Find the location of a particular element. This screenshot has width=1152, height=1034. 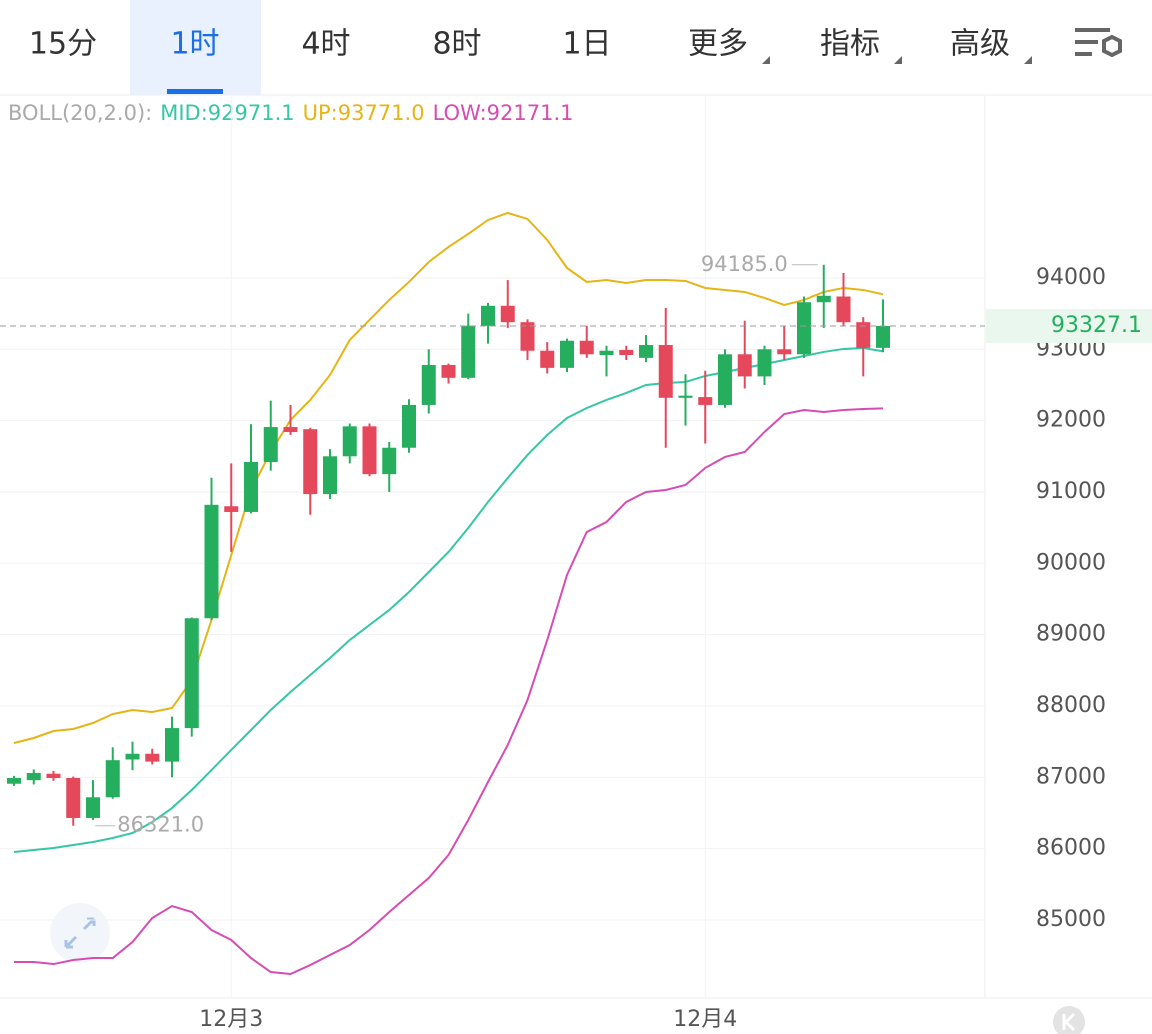

y-tick-label: 91000 is located at coordinates (1071, 491).